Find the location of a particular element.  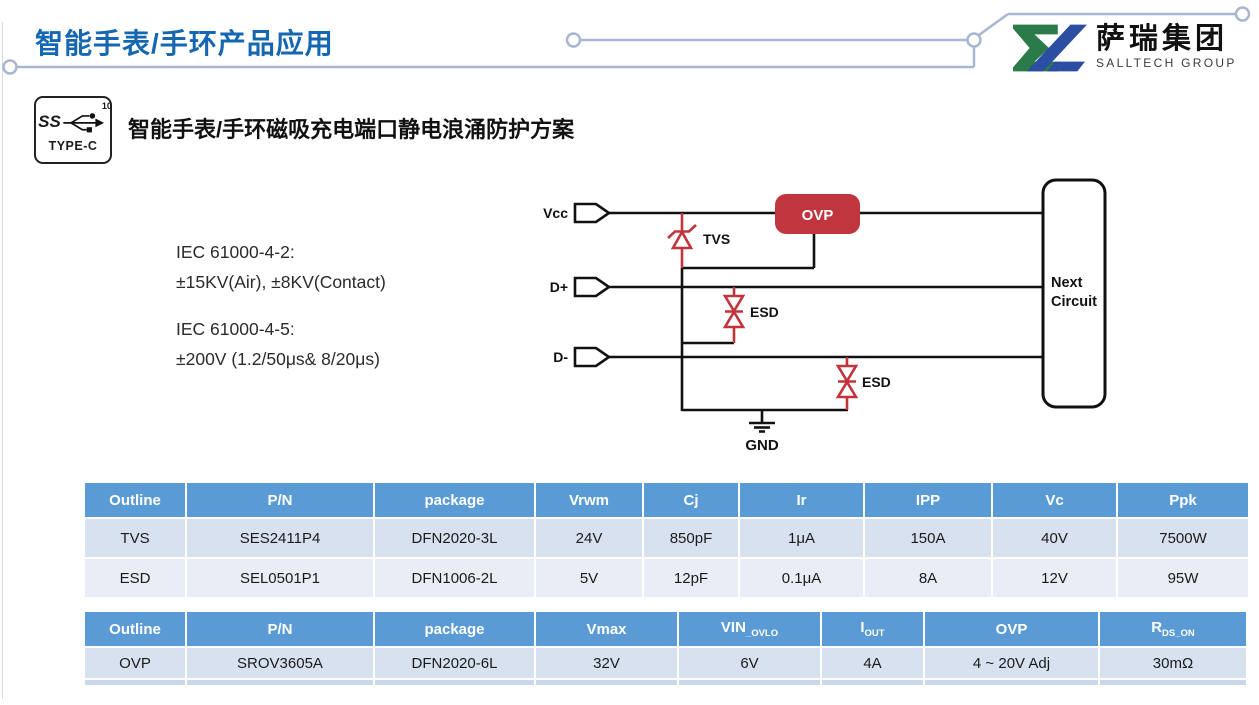

ovp-block-label: OVP is located at coordinates (818, 215).